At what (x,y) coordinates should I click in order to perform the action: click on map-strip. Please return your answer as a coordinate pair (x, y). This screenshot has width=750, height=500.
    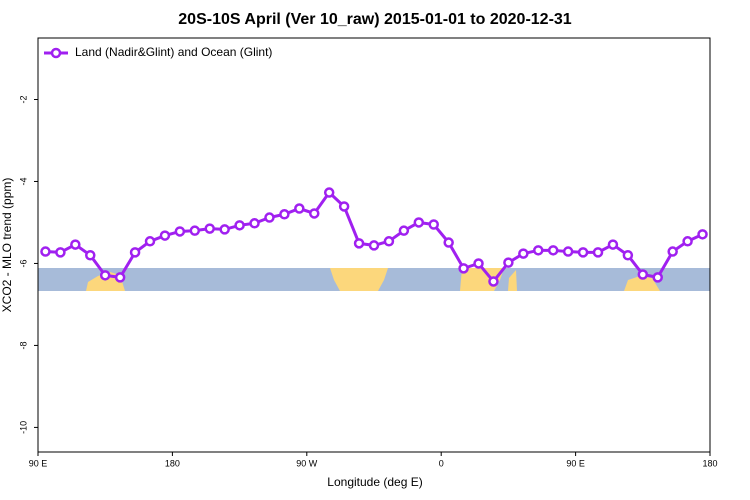
    Looking at the image, I should click on (374, 279).